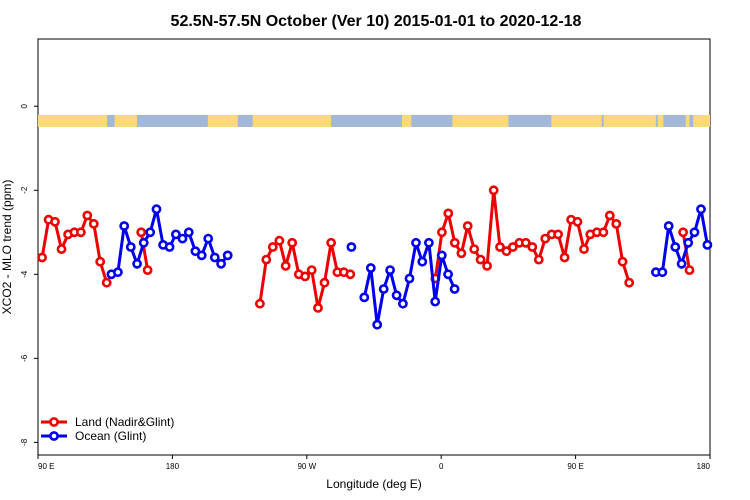 The height and width of the screenshot is (500, 750). What do you see at coordinates (575, 466) in the screenshot?
I see `x-tick-label: 90 E` at bounding box center [575, 466].